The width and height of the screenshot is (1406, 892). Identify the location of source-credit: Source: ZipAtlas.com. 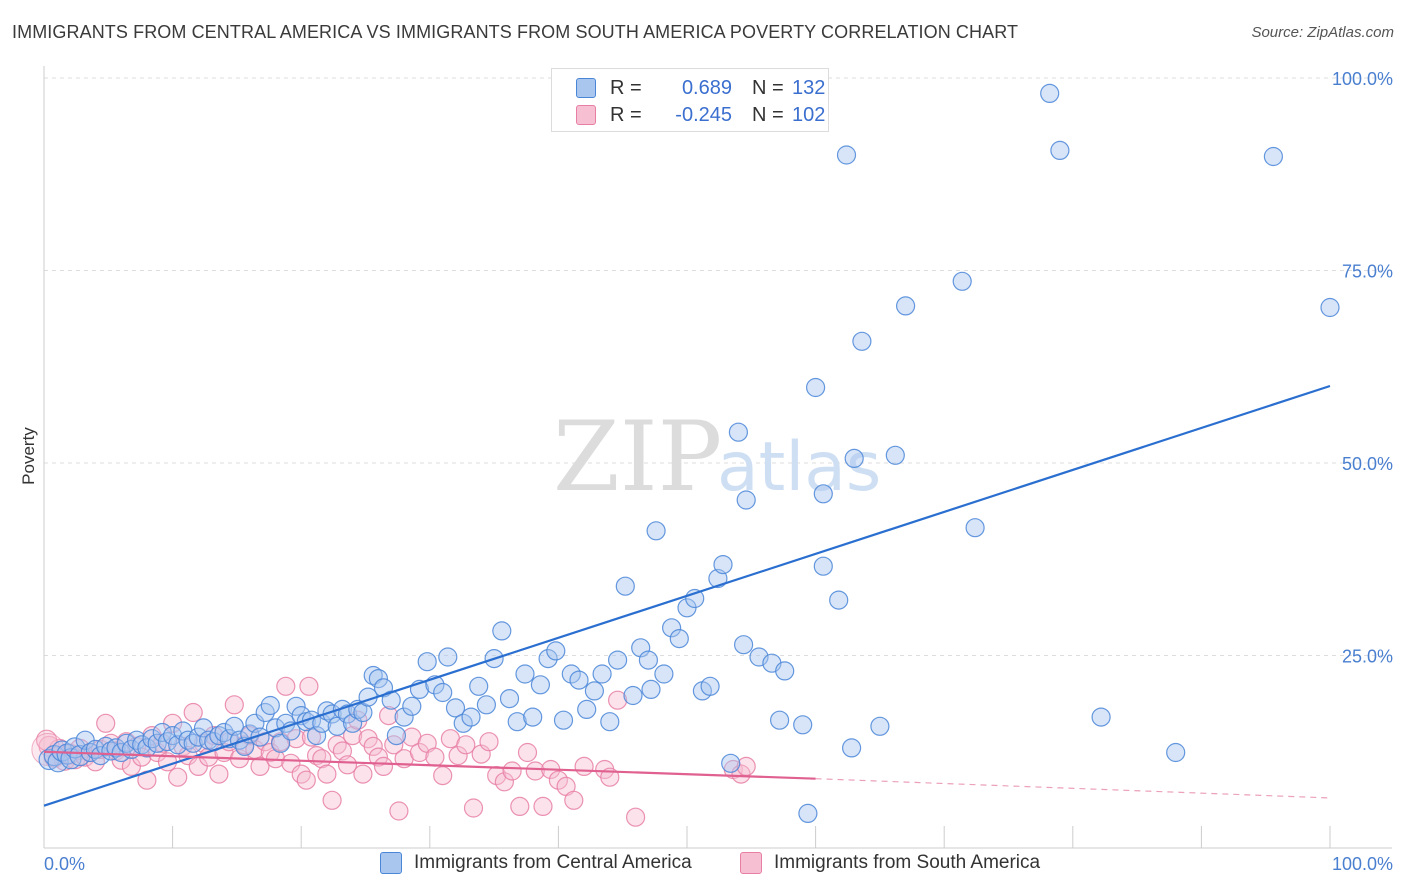
(1322, 32).